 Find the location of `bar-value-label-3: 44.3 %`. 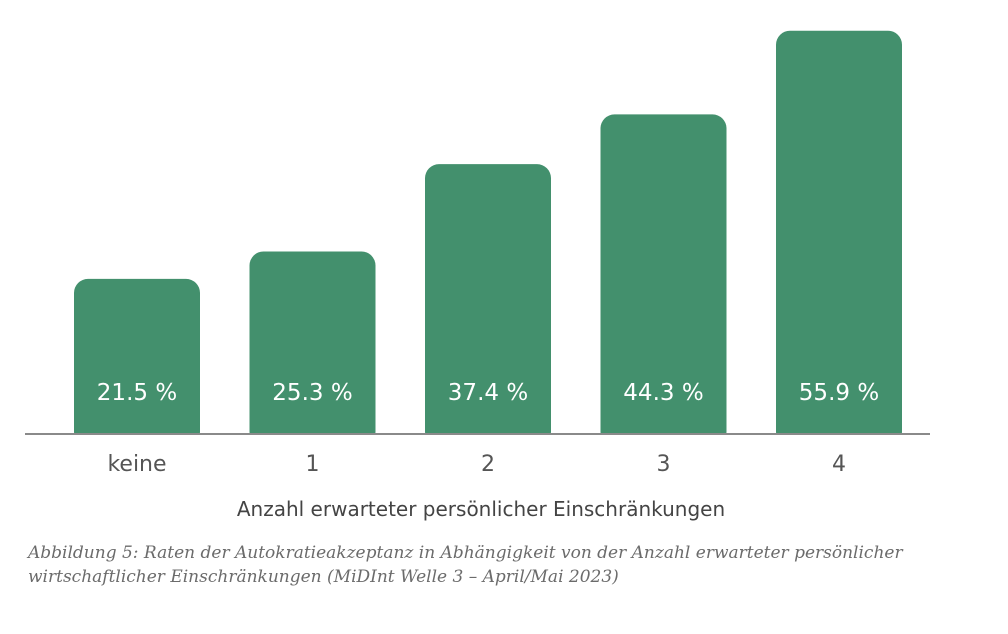

bar-value-label-3: 44.3 % is located at coordinates (663, 393).